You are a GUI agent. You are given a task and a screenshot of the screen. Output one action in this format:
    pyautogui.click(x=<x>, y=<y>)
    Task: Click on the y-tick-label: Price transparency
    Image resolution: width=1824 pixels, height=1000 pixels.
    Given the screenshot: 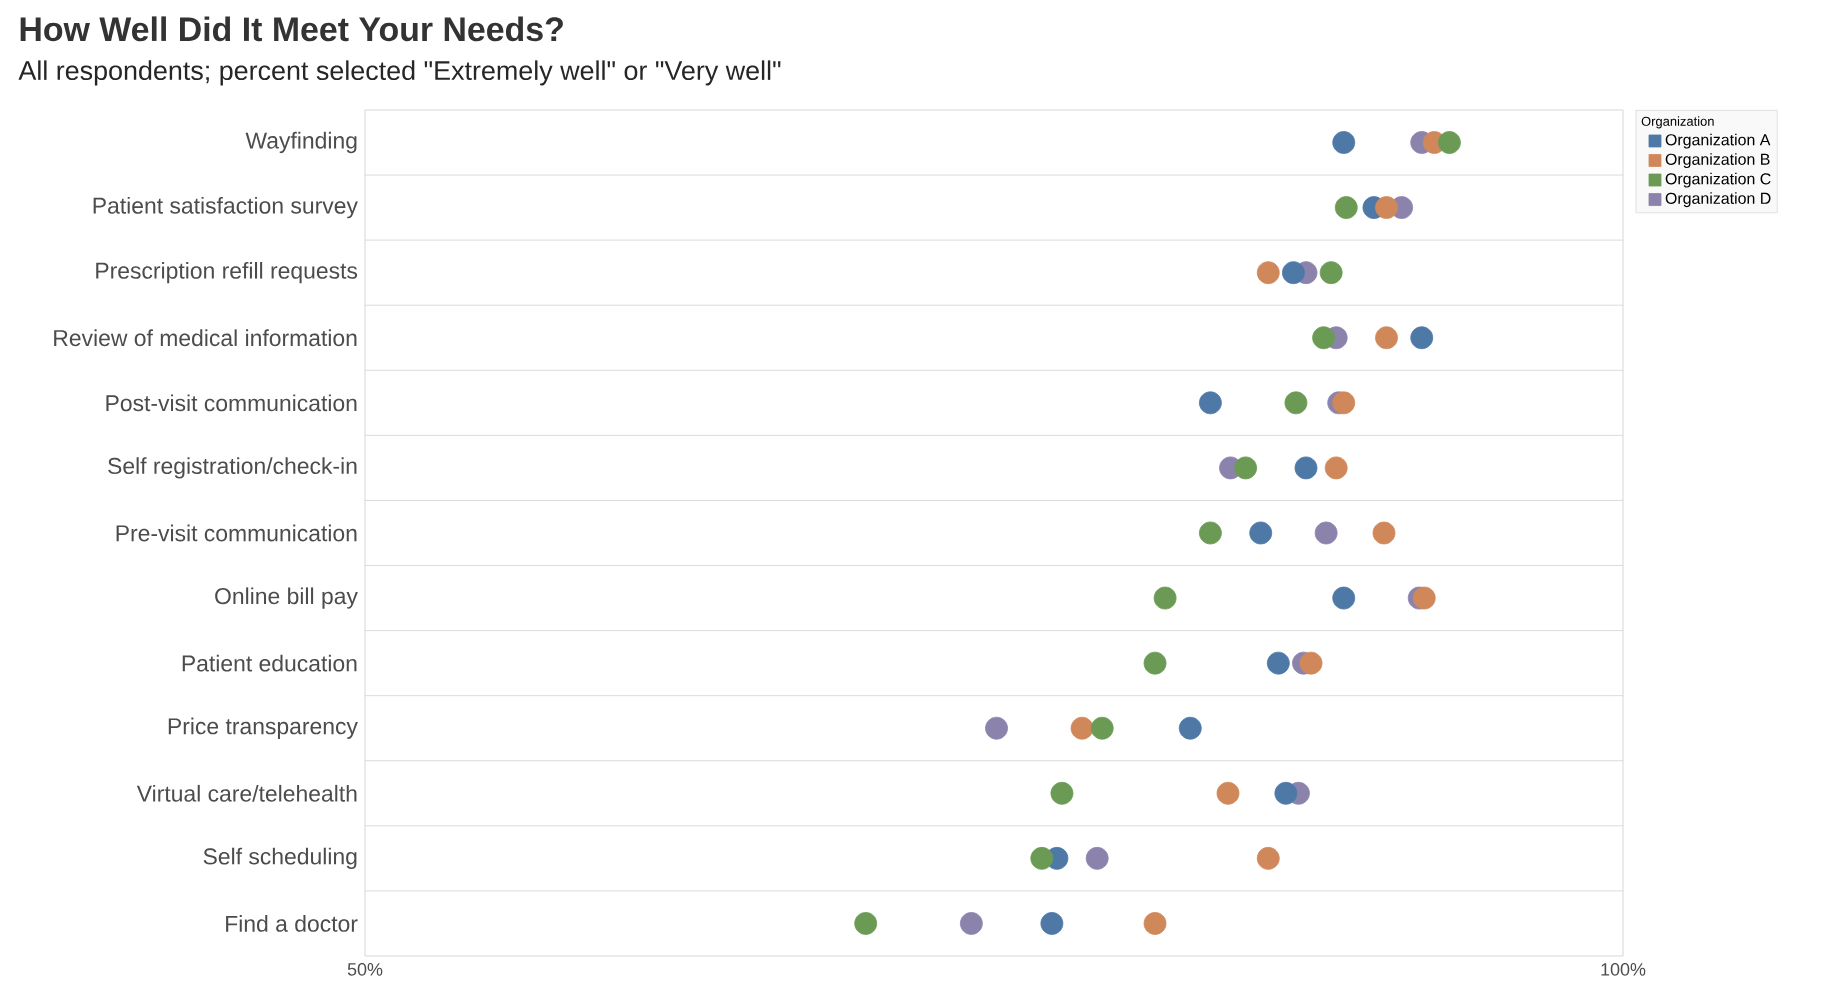 What is the action you would take?
    pyautogui.click(x=263, y=728)
    